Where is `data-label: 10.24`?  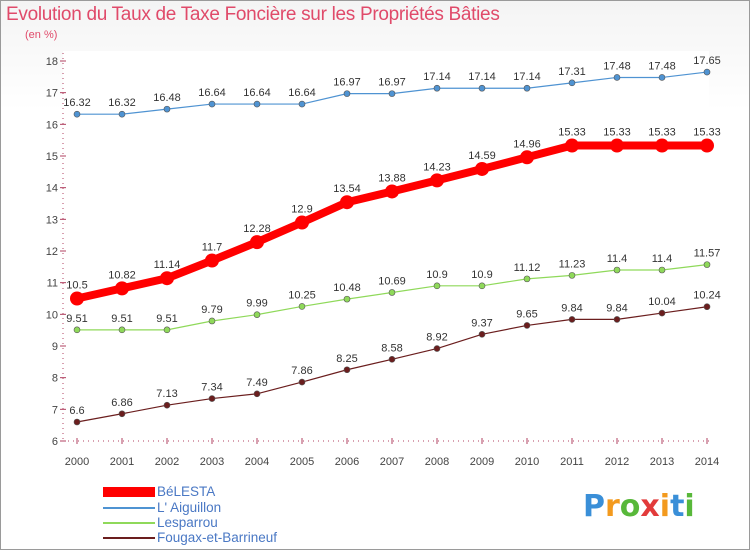 data-label: 10.24 is located at coordinates (707, 296).